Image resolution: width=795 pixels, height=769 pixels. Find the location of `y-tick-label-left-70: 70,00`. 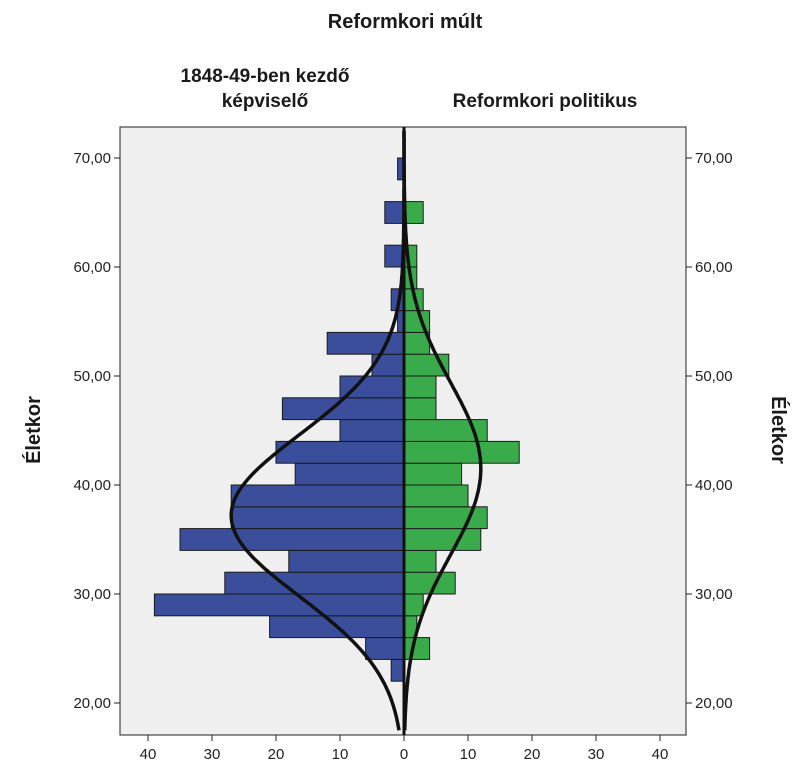

y-tick-label-left-70: 70,00 is located at coordinates (92, 158).